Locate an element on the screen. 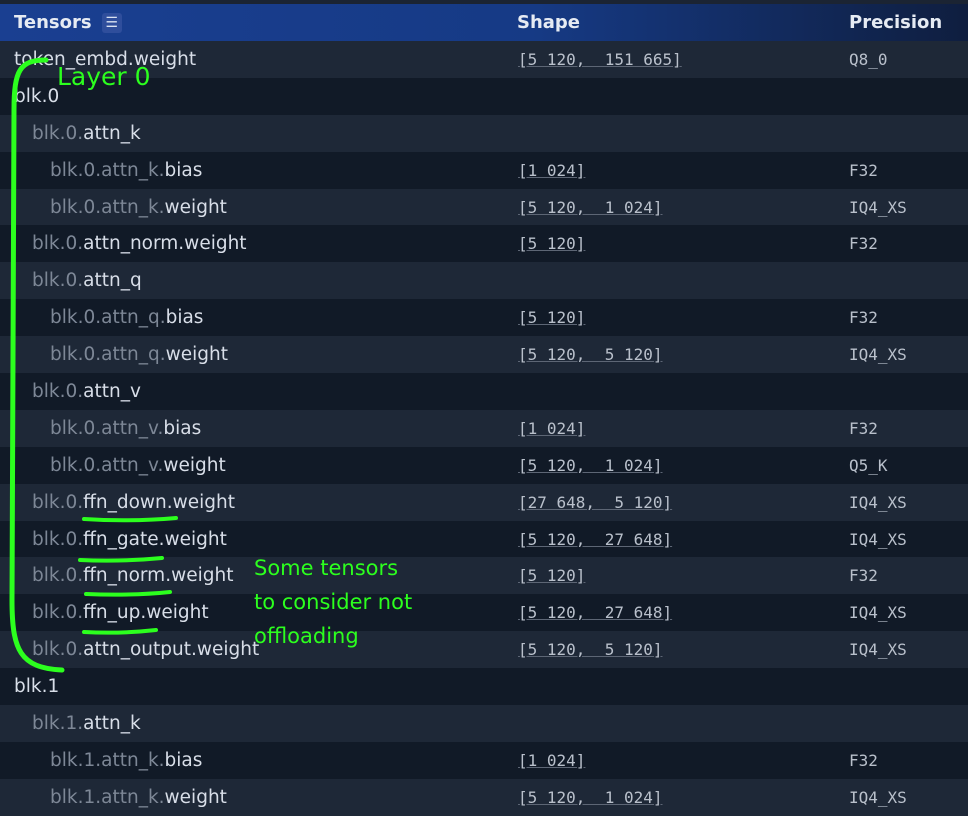 The width and height of the screenshot is (968, 816). table-header: Tensors ☰ Shape Precision is located at coordinates (484, 22).